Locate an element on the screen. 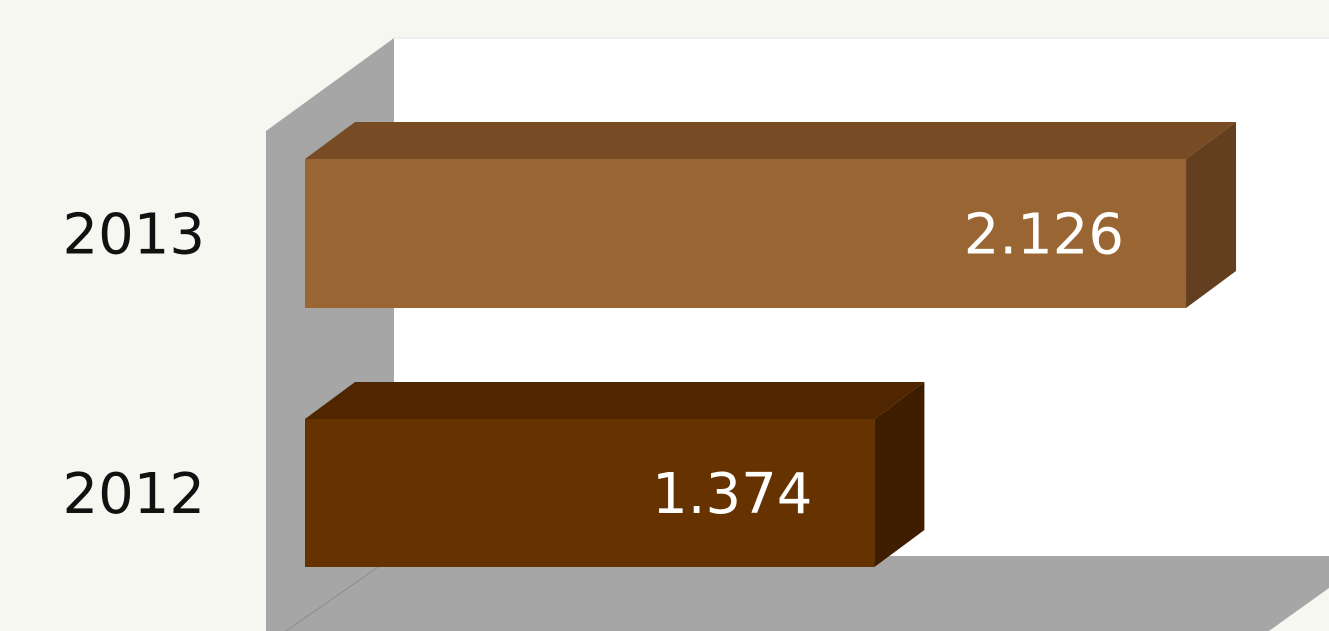 This screenshot has height=631, width=1329. category-label: 2012 is located at coordinates (133, 494).